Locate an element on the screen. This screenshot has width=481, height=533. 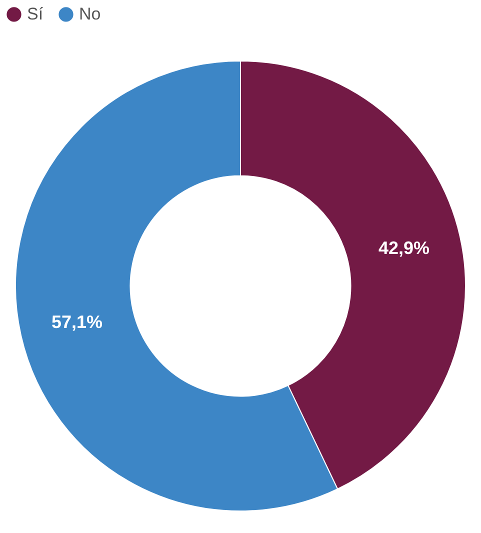
data-label: 42,9% is located at coordinates (404, 248).